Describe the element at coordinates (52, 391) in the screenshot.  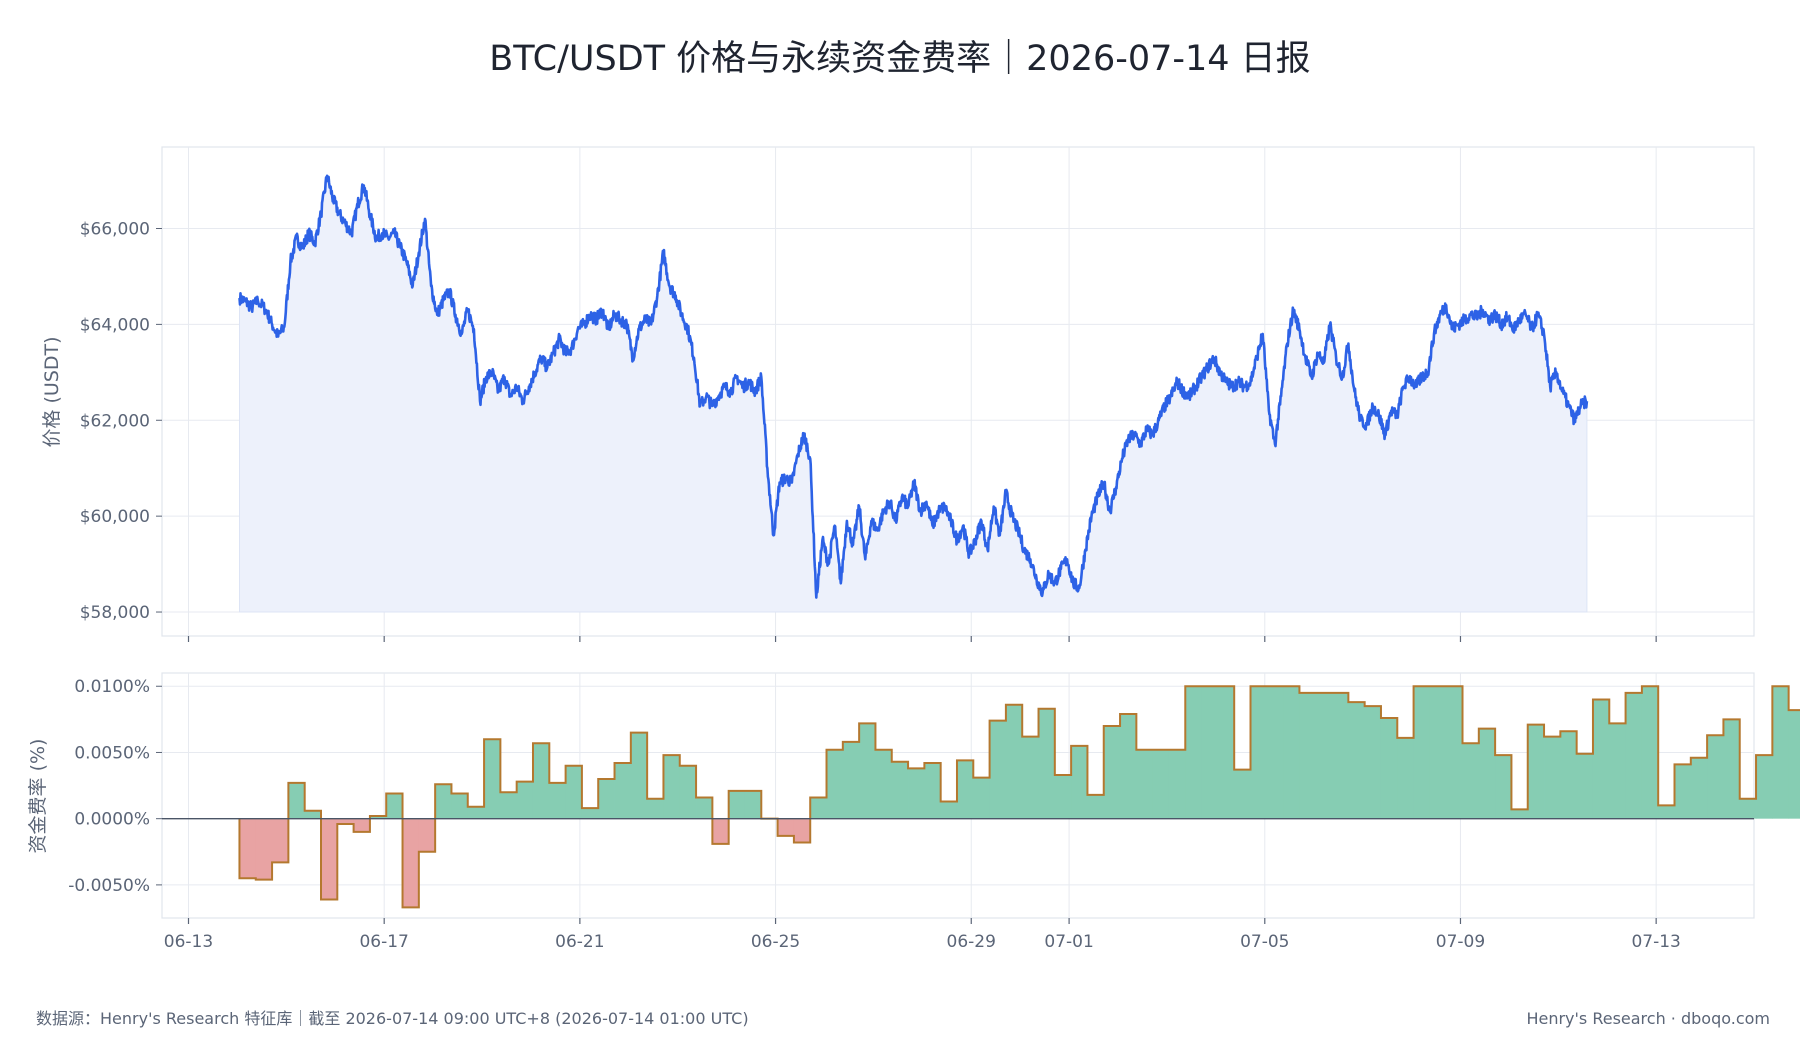
I see `price-y-axis-label: 价格 (USDT)` at that location.